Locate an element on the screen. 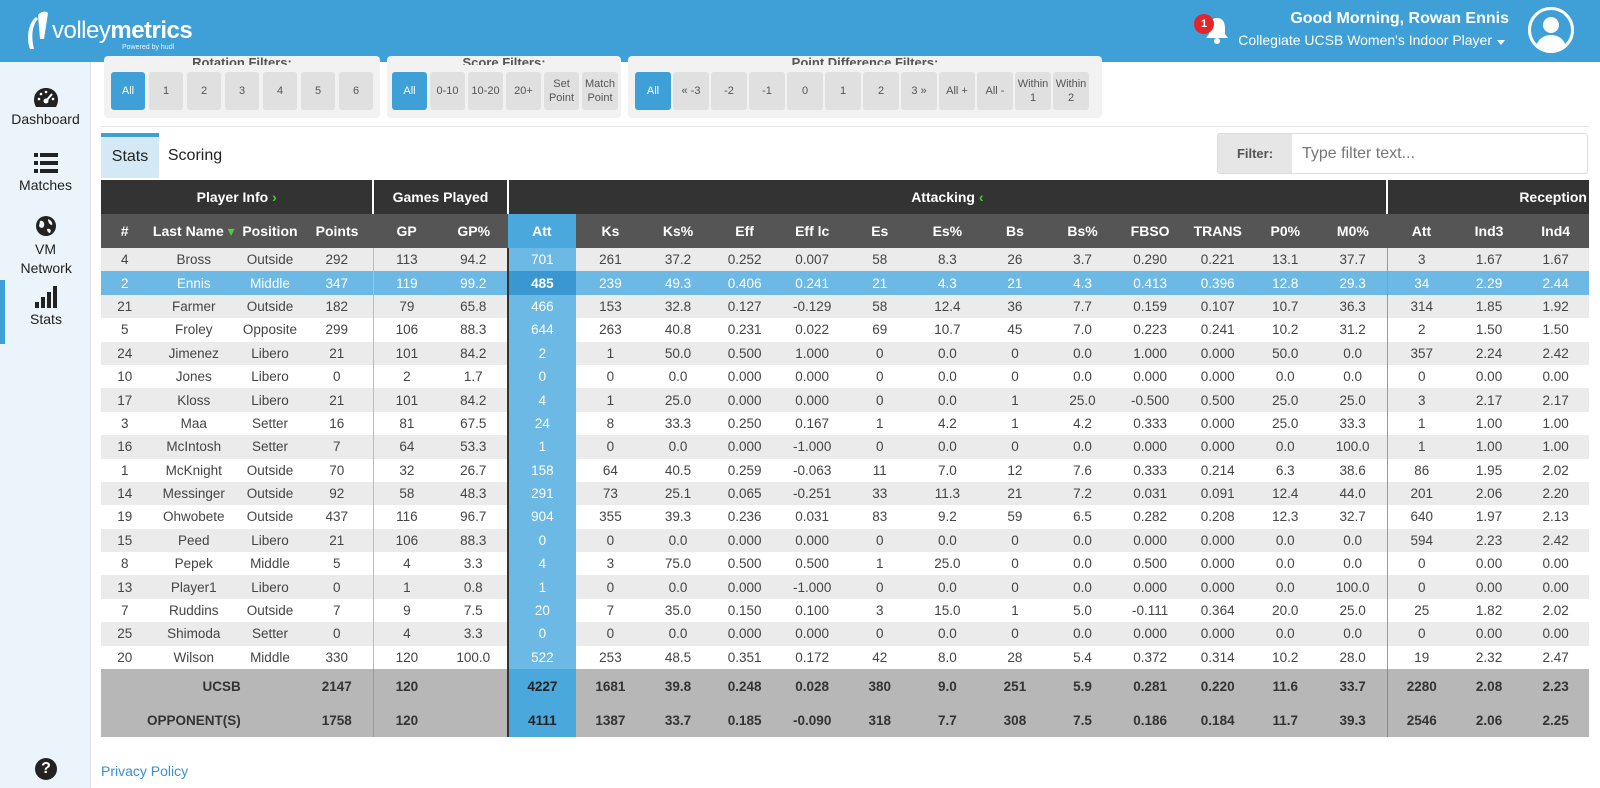 The height and width of the screenshot is (788, 1600). point-diff-filter-button: All - is located at coordinates (995, 91).